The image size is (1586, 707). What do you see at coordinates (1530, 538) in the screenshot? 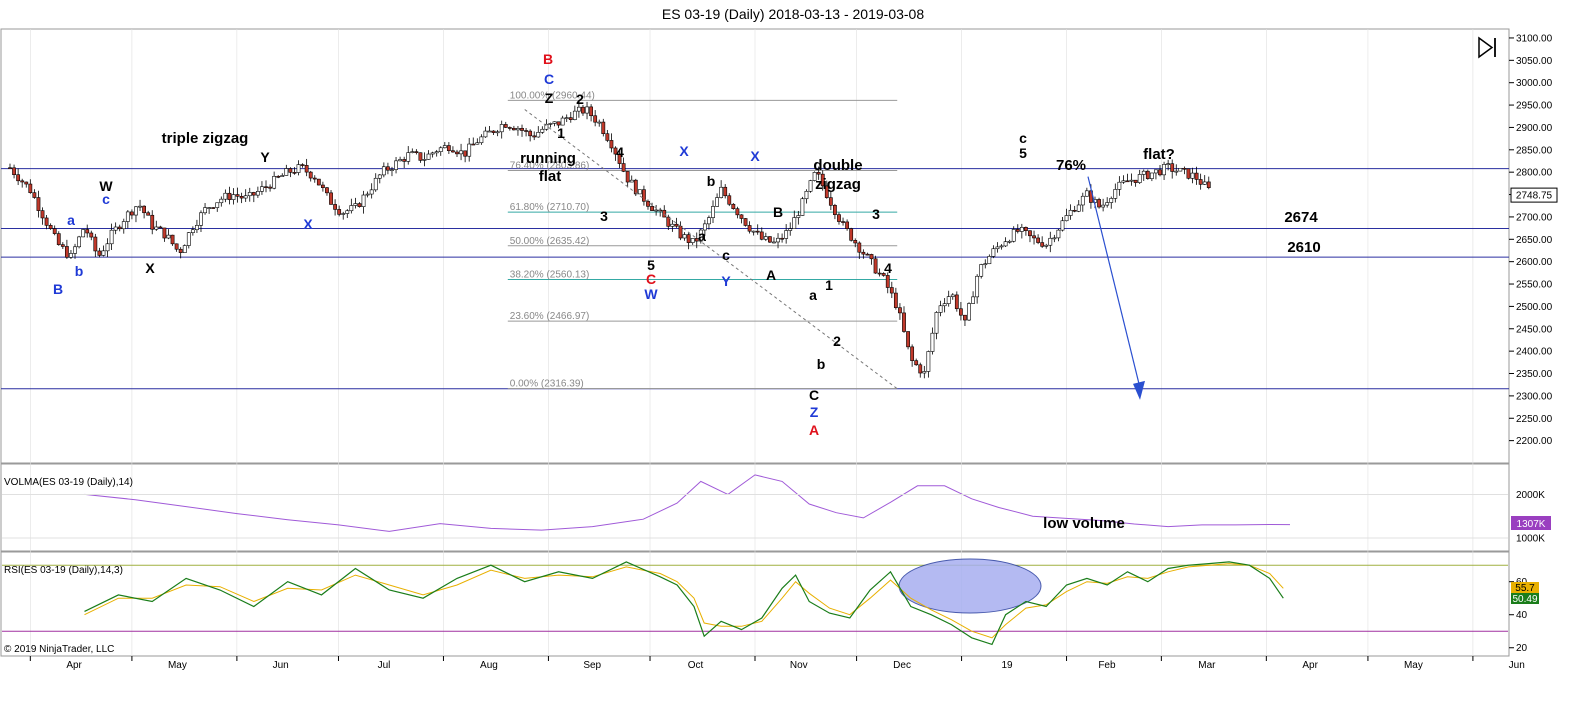
I see `volume-tick-label: 1000K` at bounding box center [1530, 538].